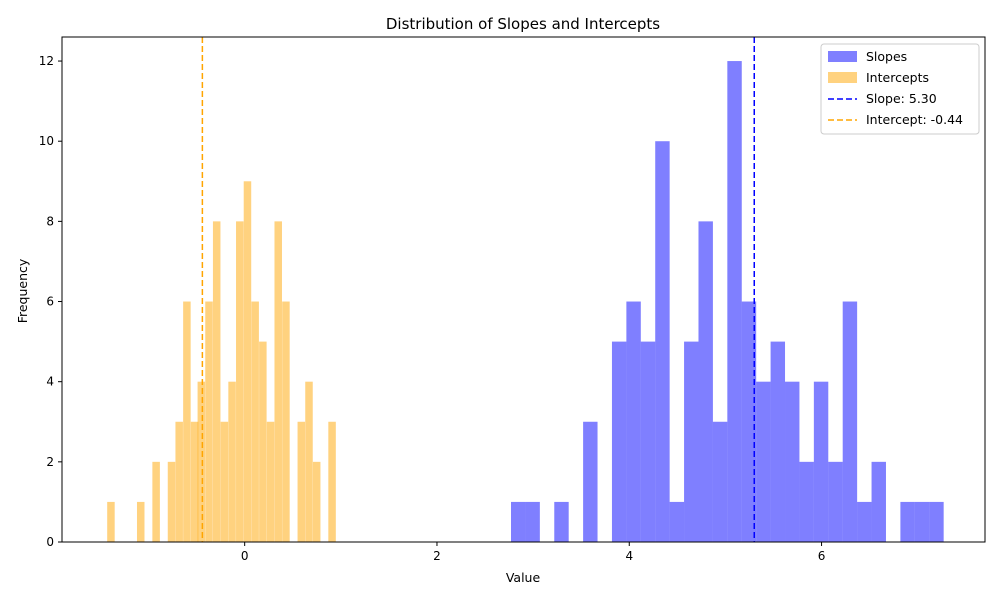 The height and width of the screenshot is (600, 1000). Describe the element at coordinates (886, 56) in the screenshot. I see `legend-slopes-label: Slopes` at that location.